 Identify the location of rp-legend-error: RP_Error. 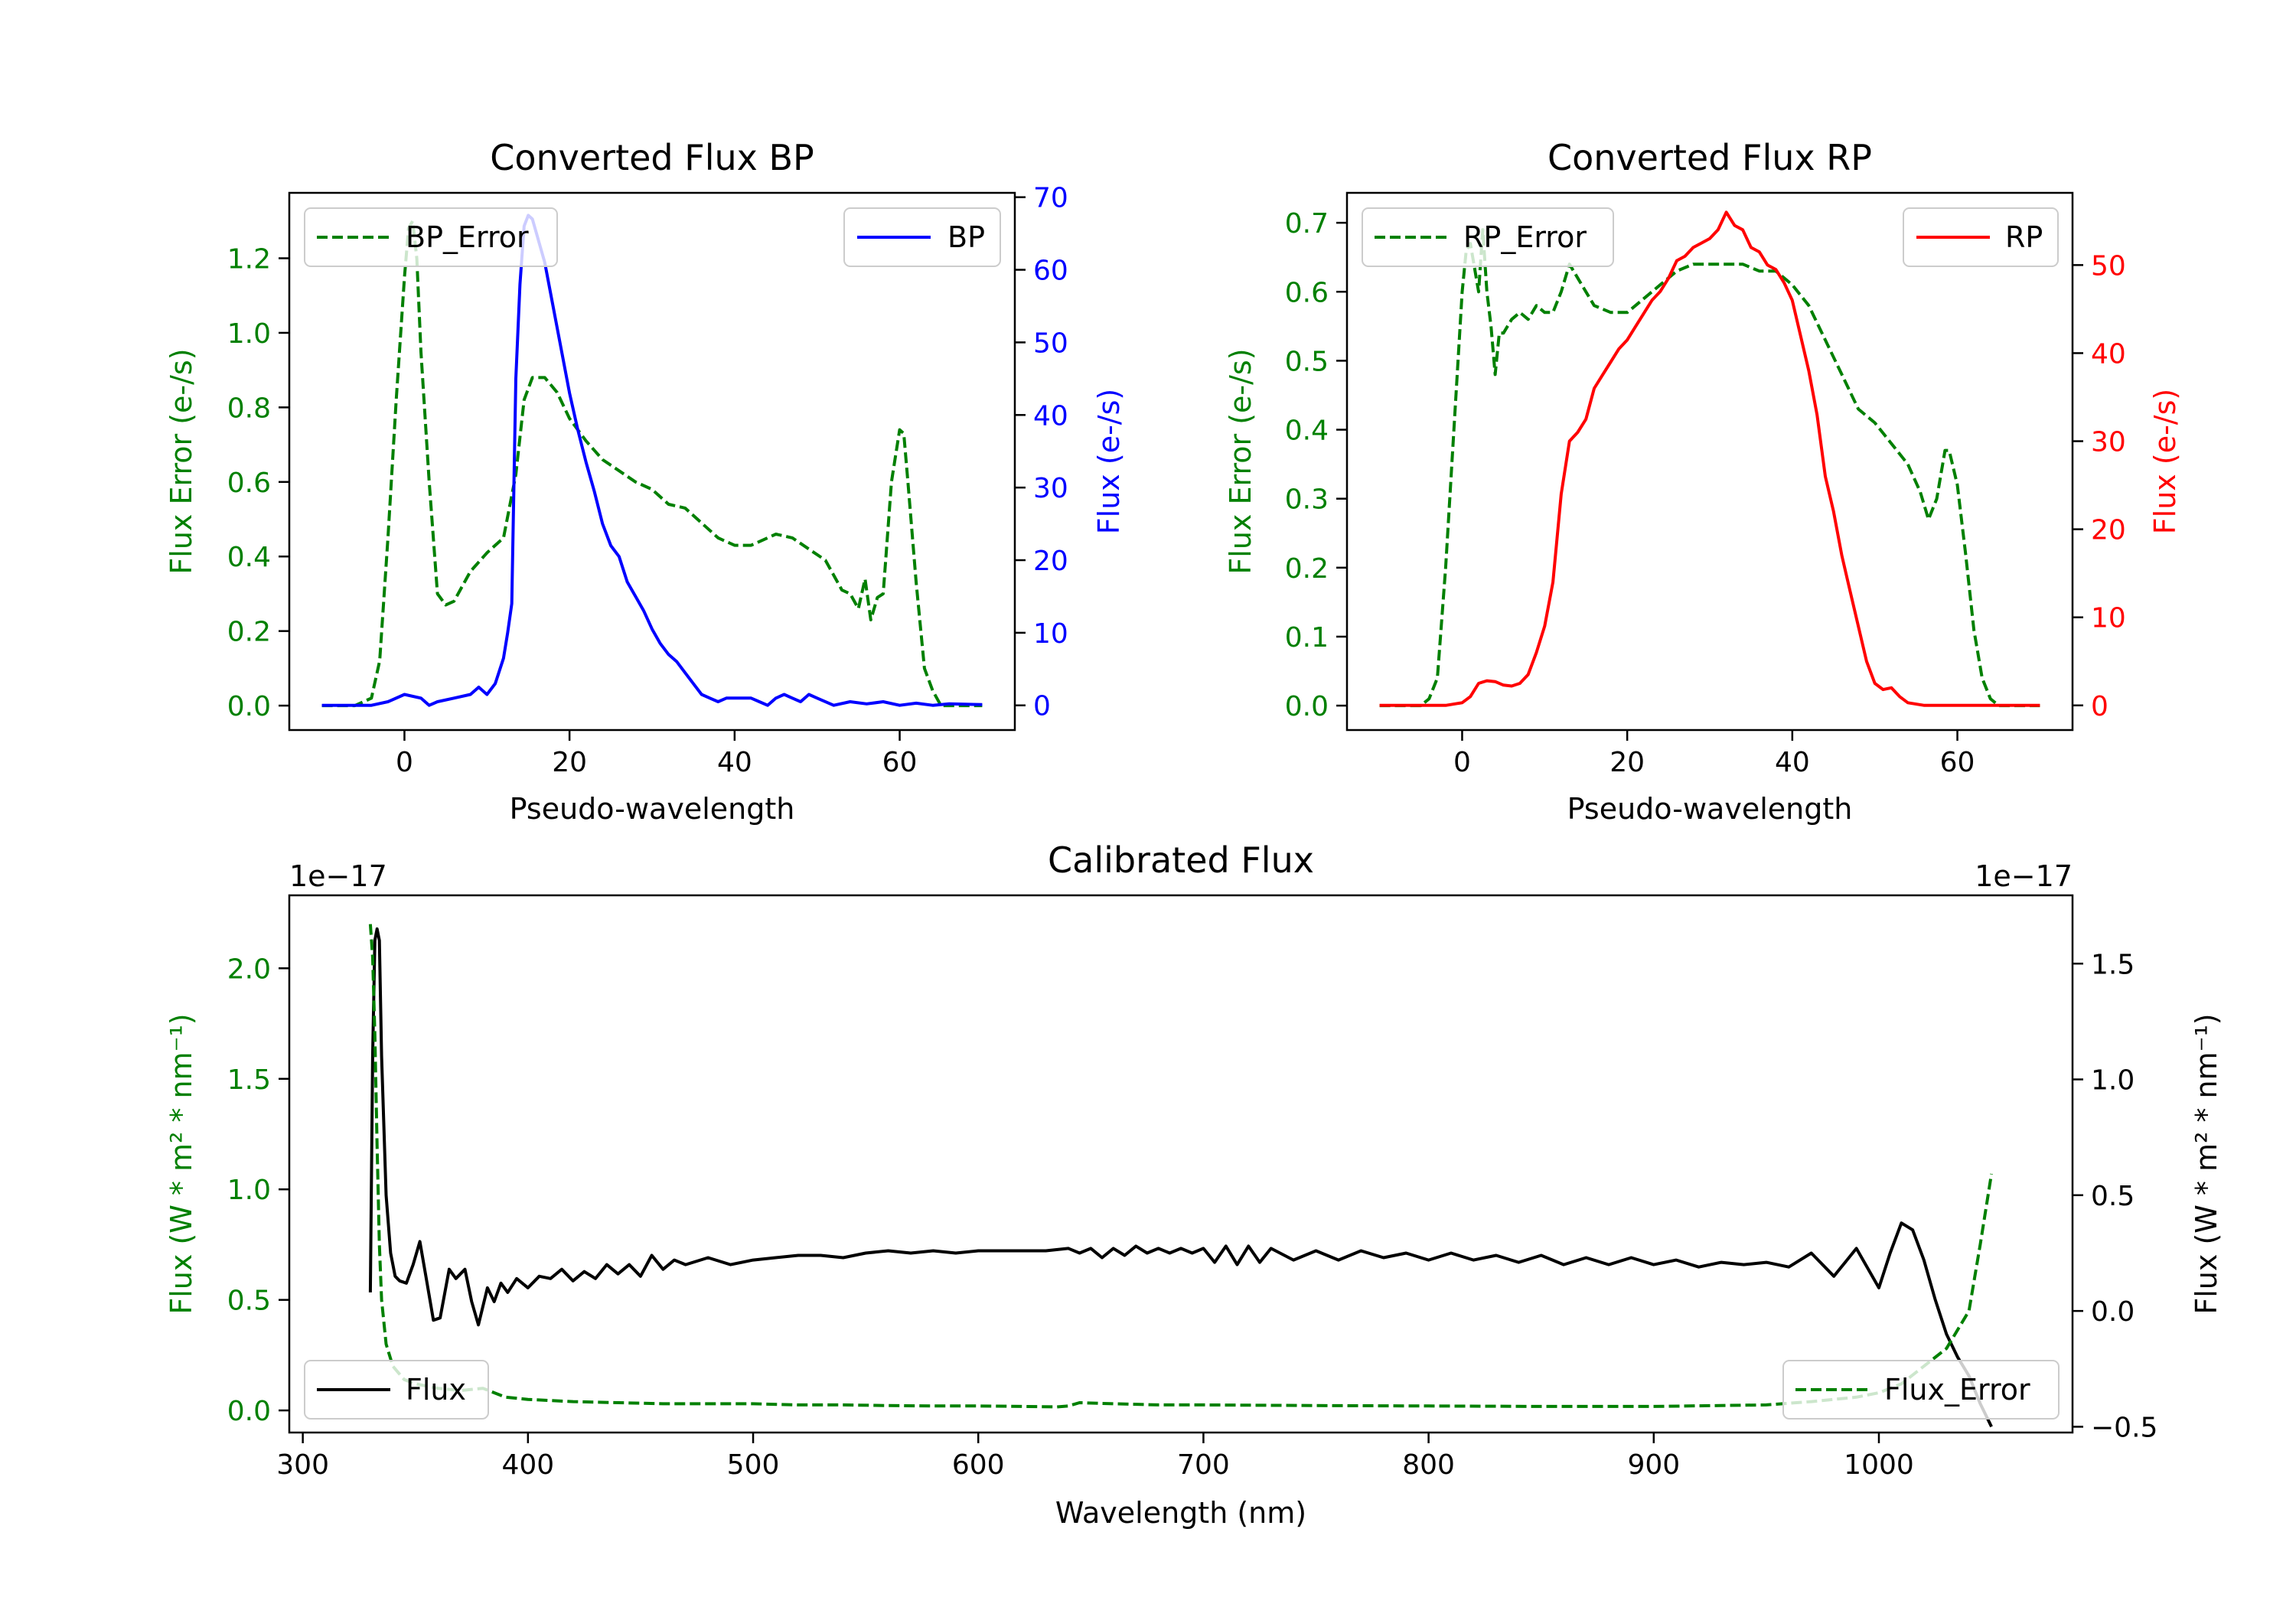
(1488, 237).